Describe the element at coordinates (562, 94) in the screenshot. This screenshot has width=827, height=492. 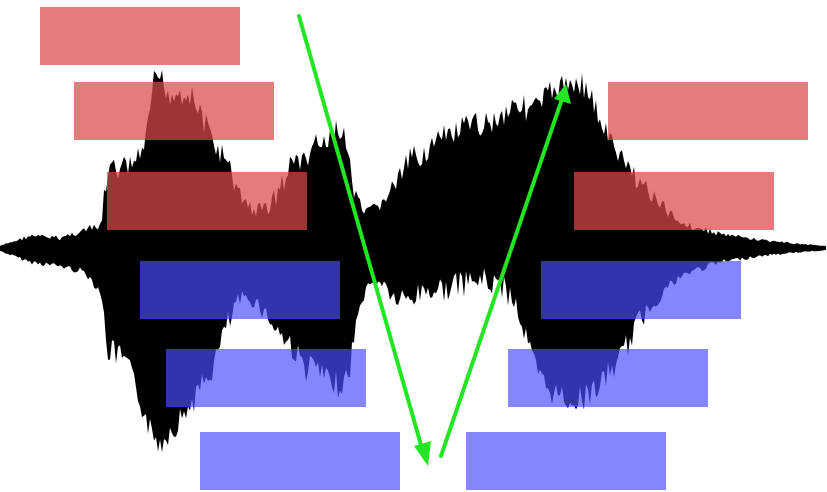
I see `arrow-up-head` at that location.